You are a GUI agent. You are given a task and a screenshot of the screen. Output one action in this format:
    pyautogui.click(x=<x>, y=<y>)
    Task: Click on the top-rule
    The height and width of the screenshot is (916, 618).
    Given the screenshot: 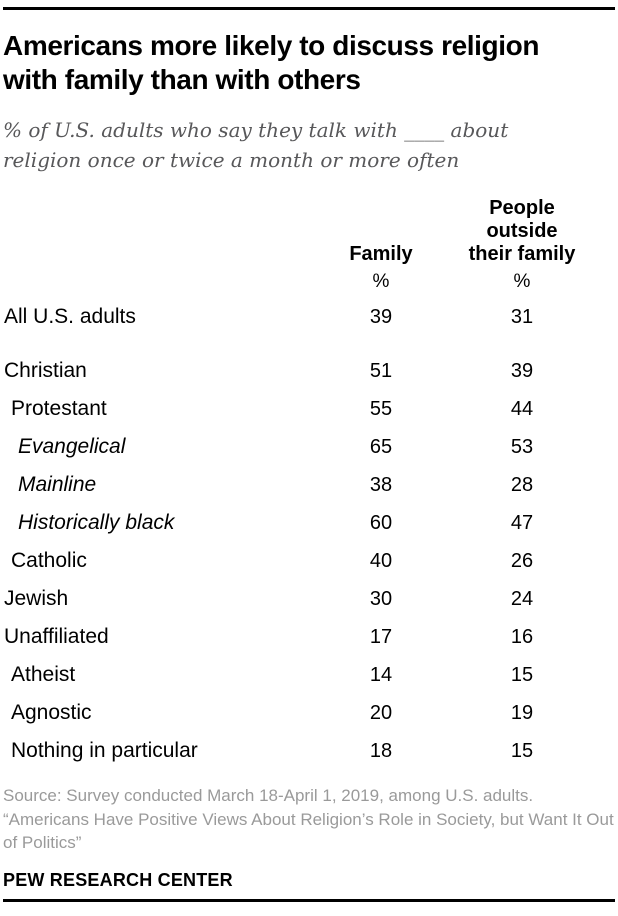 What is the action you would take?
    pyautogui.click(x=309, y=8)
    